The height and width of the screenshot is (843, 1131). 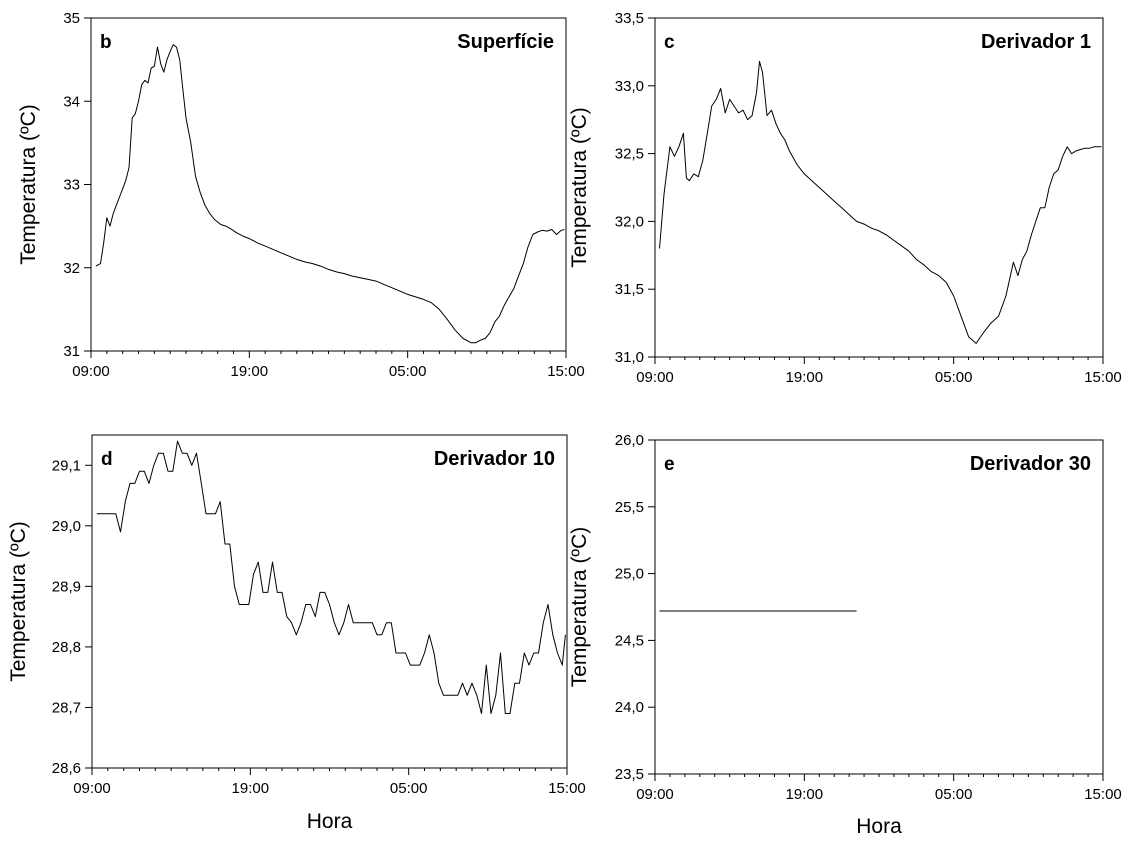 I want to click on panel-title: Superfície, so click(x=505, y=42).